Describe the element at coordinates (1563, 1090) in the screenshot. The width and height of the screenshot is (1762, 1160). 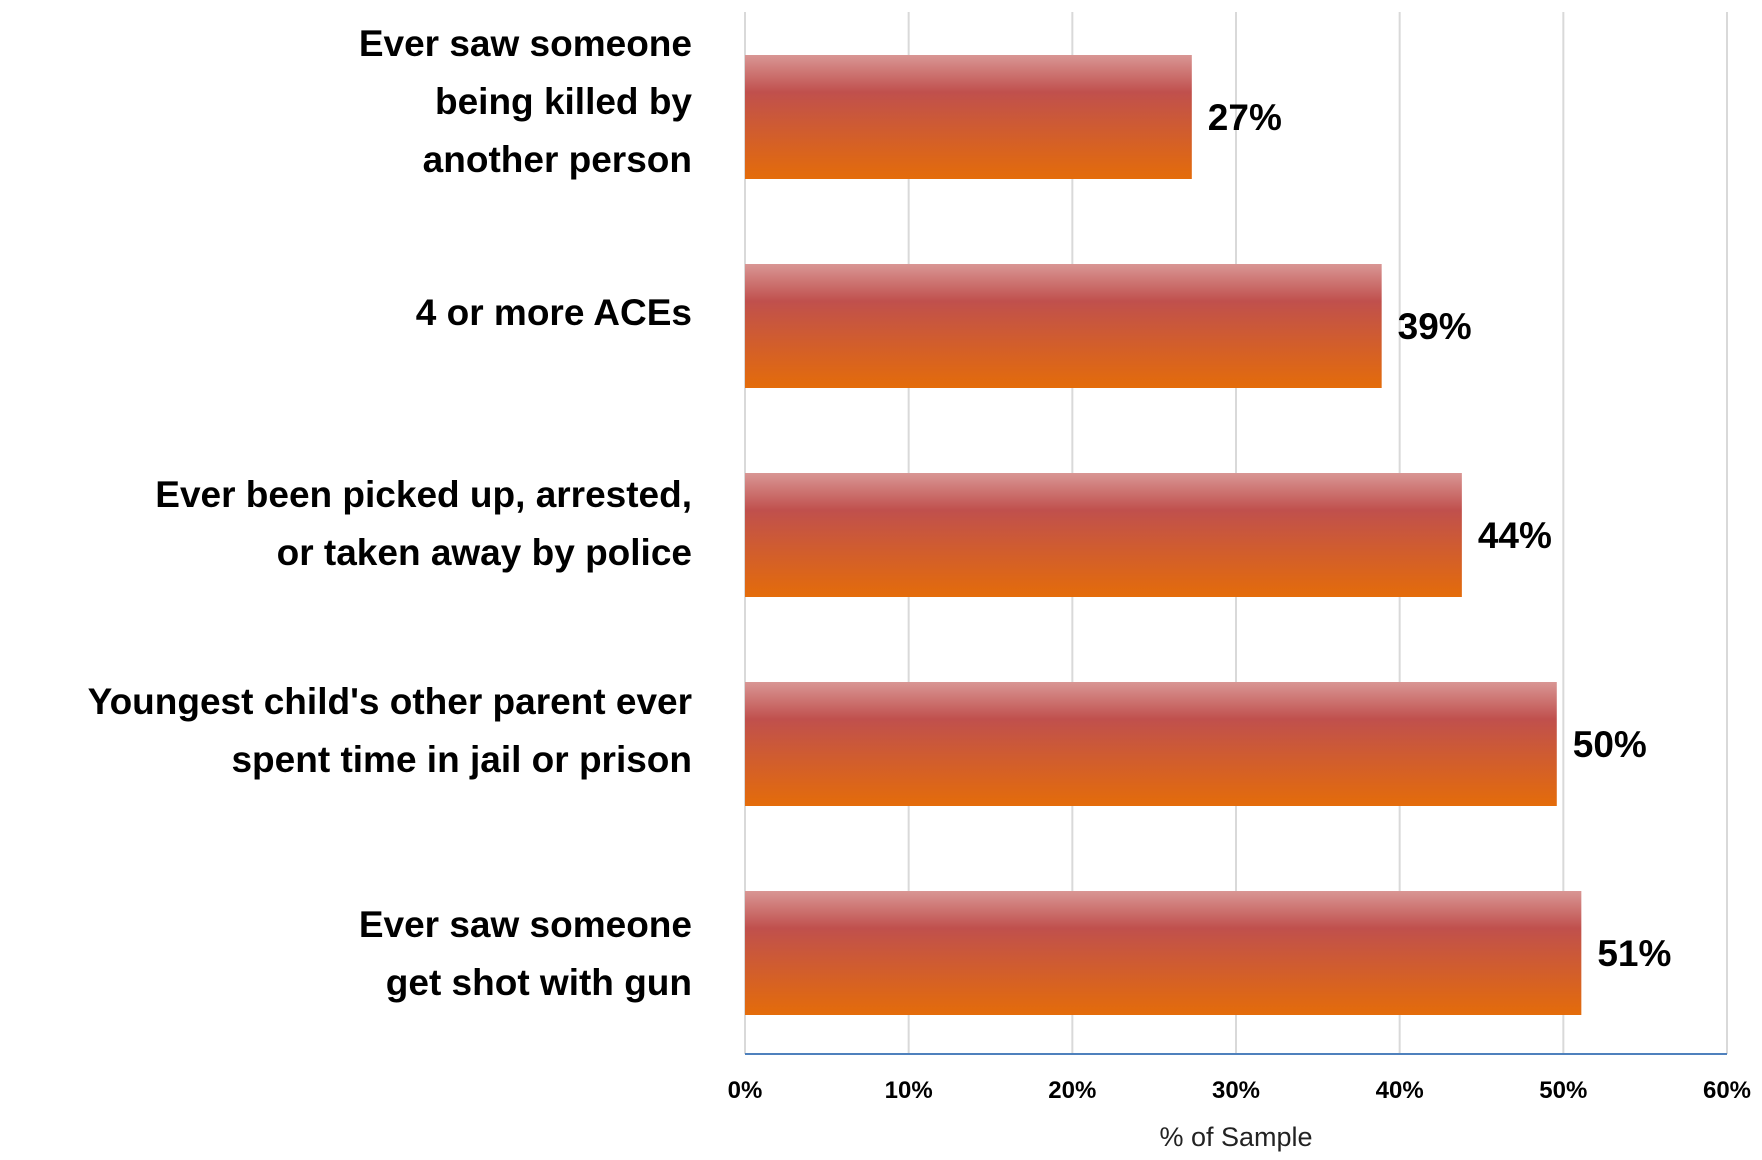
I see `x-tick-label: 50%` at that location.